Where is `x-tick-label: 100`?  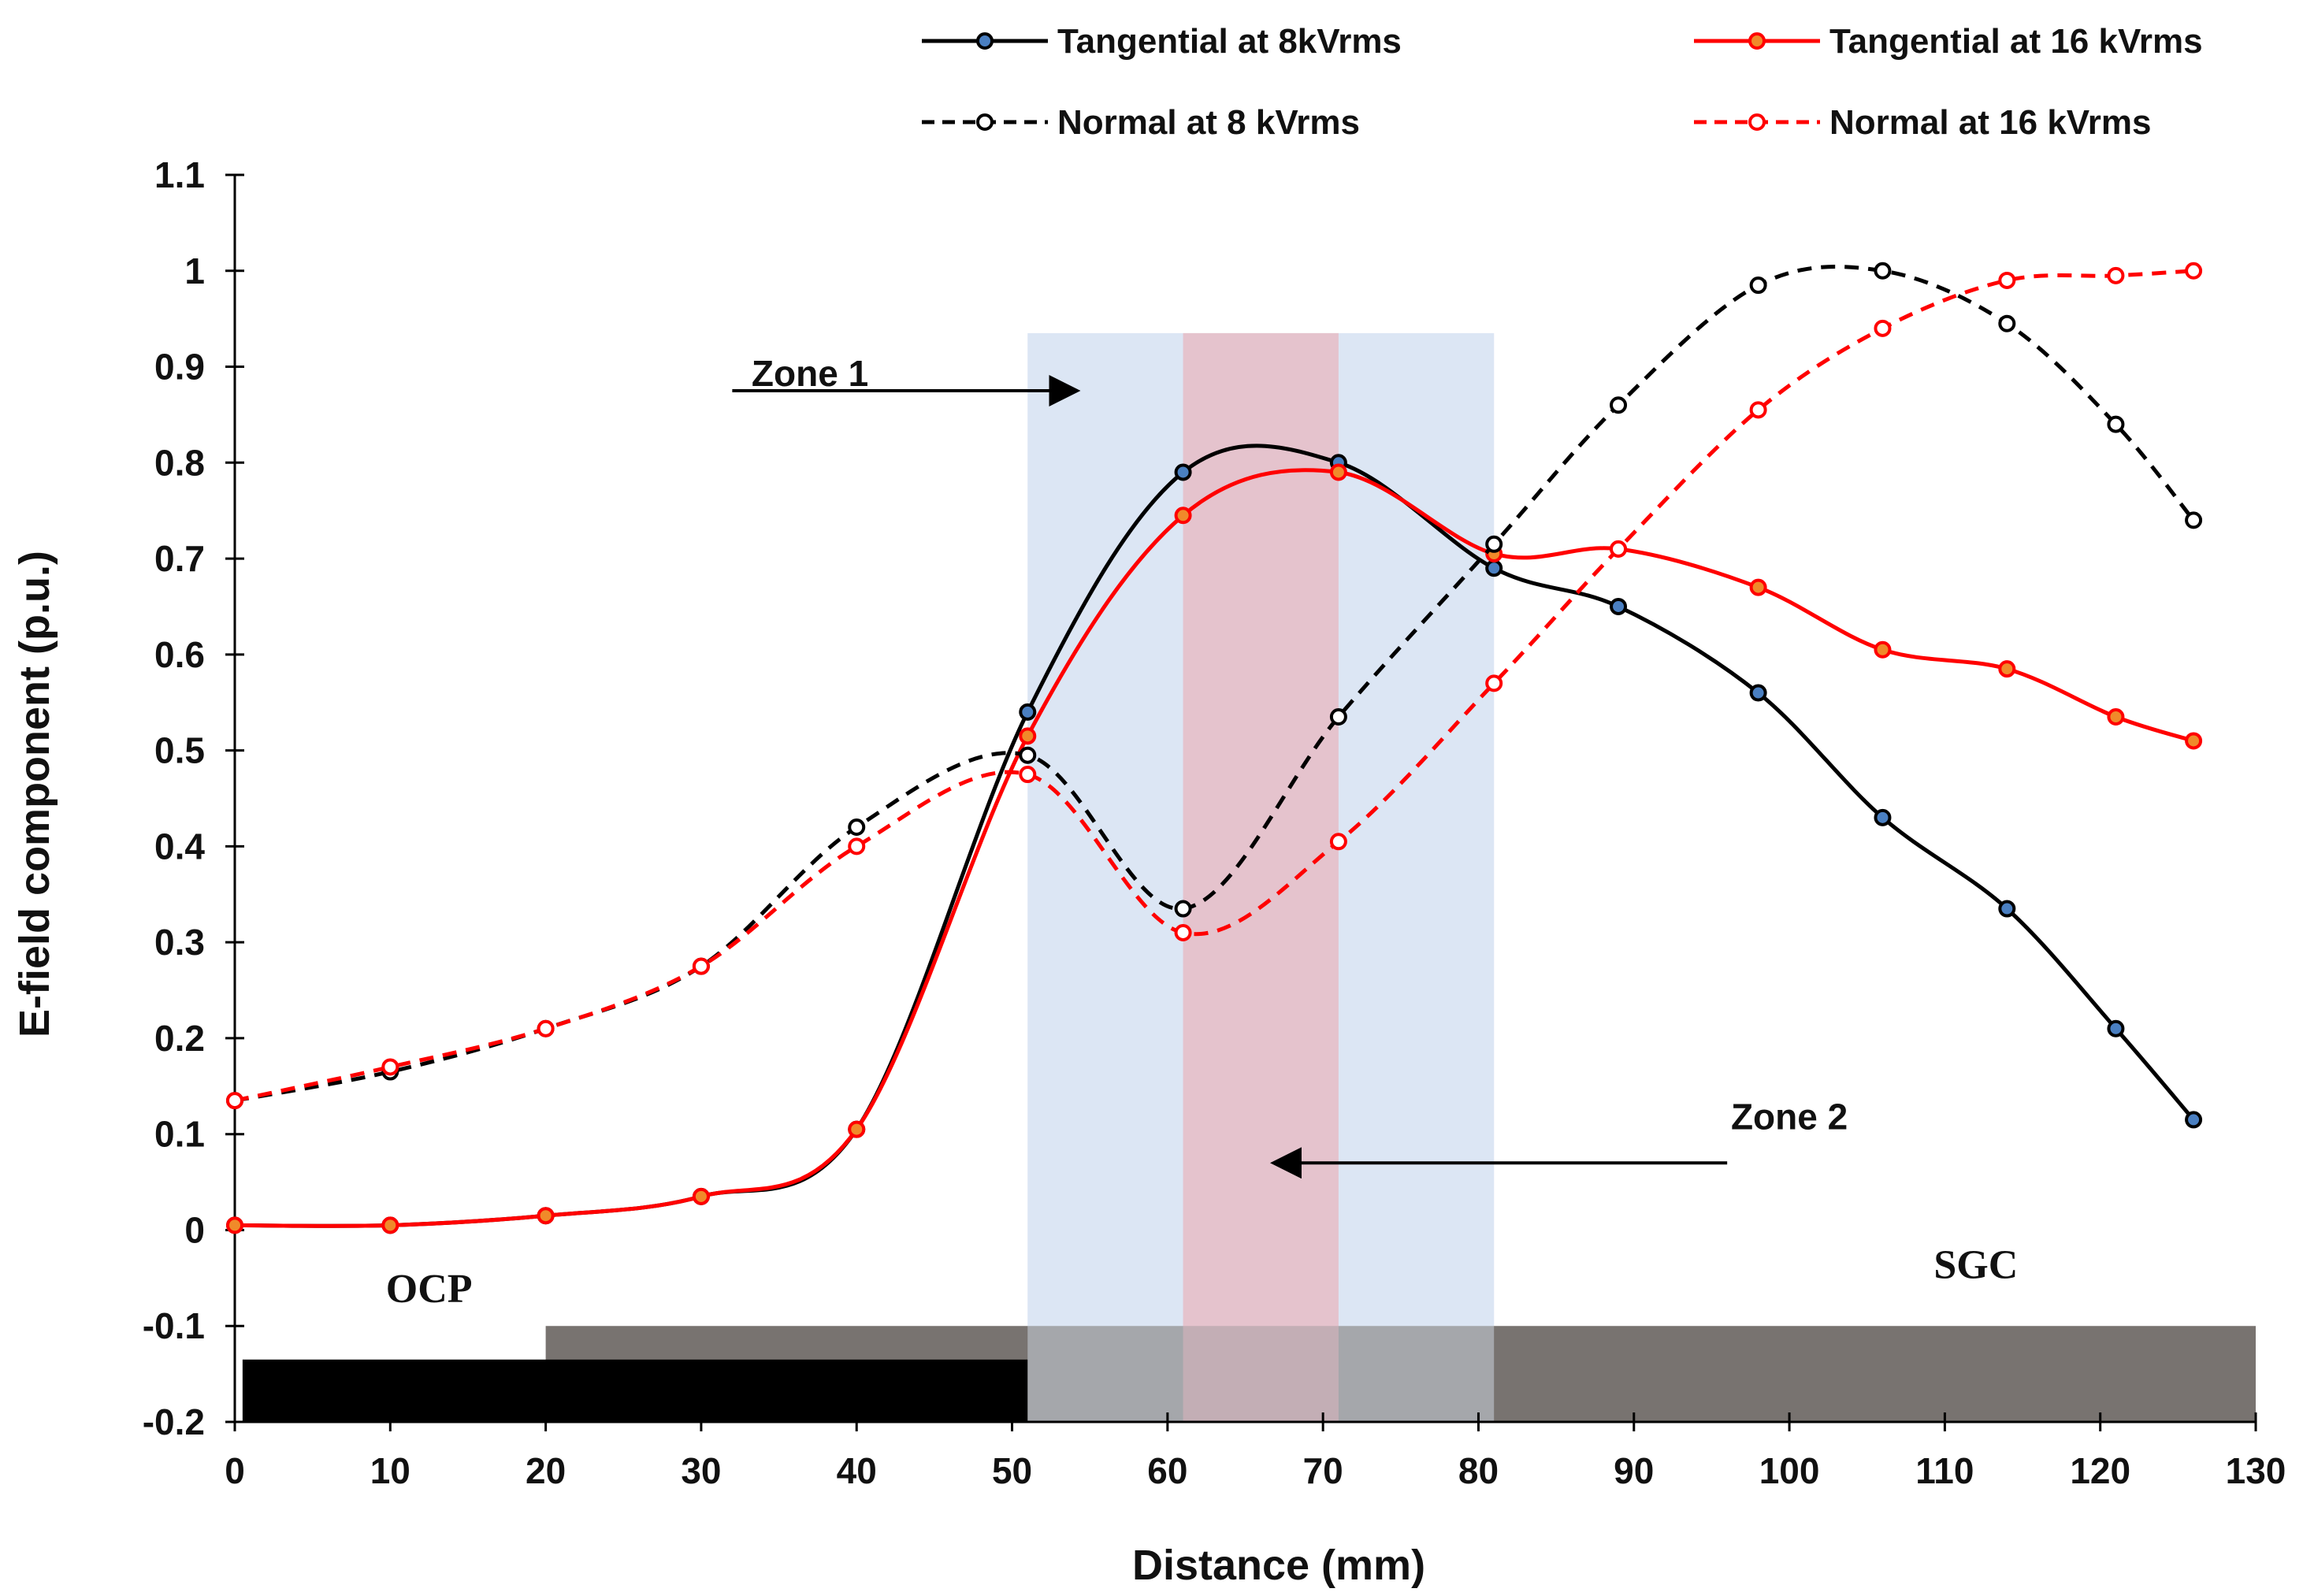
x-tick-label: 100 is located at coordinates (1789, 1470).